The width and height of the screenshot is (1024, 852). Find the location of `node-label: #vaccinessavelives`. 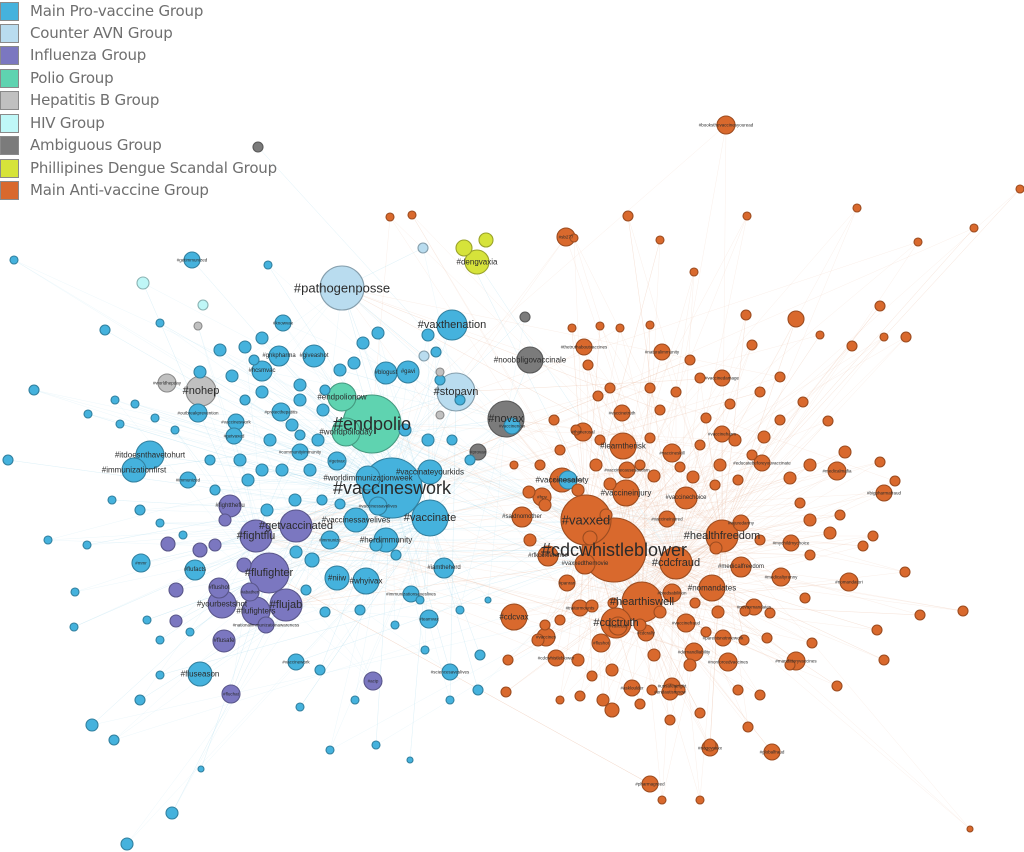

node-label: #vaccinessavelives is located at coordinates (378, 506).